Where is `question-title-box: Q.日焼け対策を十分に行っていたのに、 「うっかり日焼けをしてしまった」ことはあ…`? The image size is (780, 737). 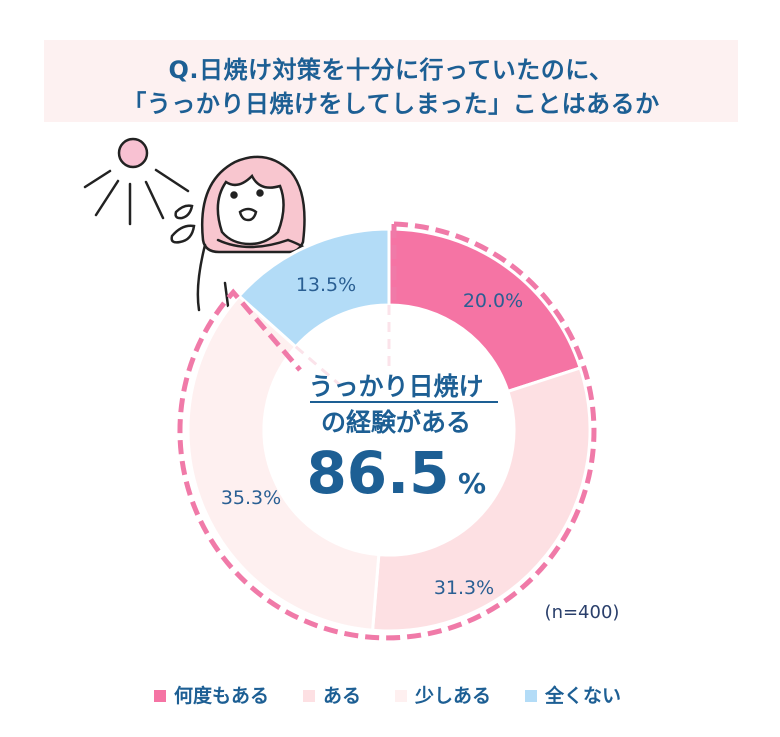 question-title-box: Q.日焼け対策を十分に行っていたのに、 「うっかり日焼けをしてしまった」ことはあ… is located at coordinates (391, 81).